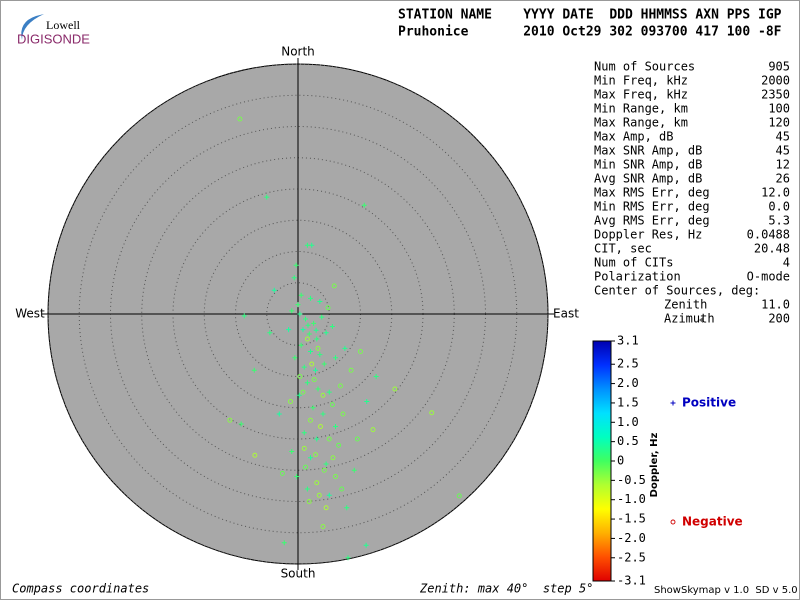 Image resolution: width=800 pixels, height=600 pixels. What do you see at coordinates (641, 81) in the screenshot?
I see `stat-label: Min Freq, kHz` at bounding box center [641, 81].